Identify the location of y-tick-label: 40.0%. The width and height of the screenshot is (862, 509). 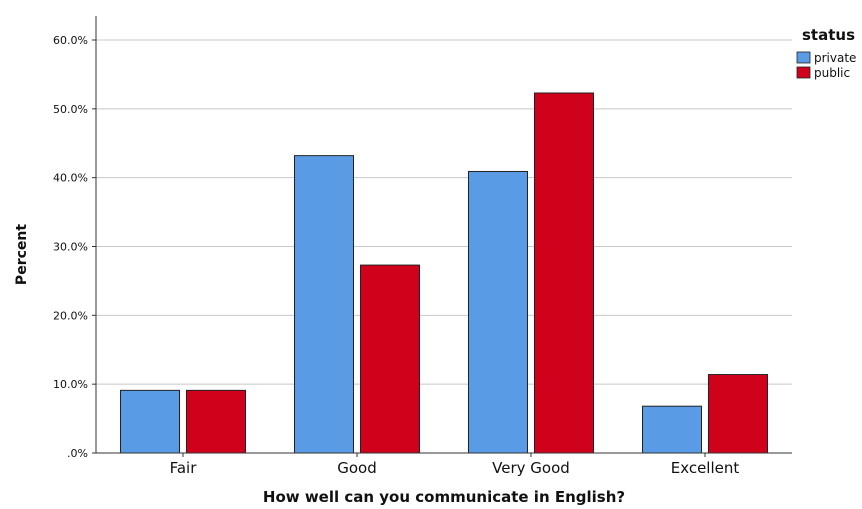
(70, 178).